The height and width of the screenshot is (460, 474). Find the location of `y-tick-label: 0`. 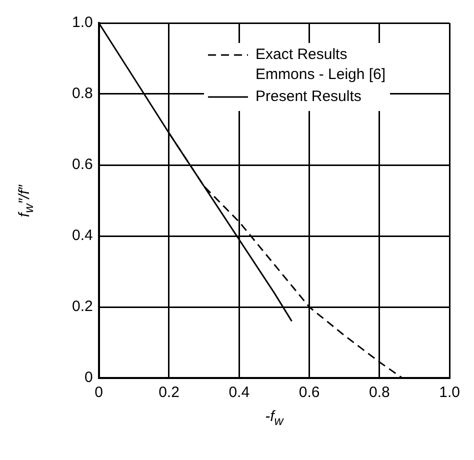

y-tick-label: 0 is located at coordinates (88, 377).